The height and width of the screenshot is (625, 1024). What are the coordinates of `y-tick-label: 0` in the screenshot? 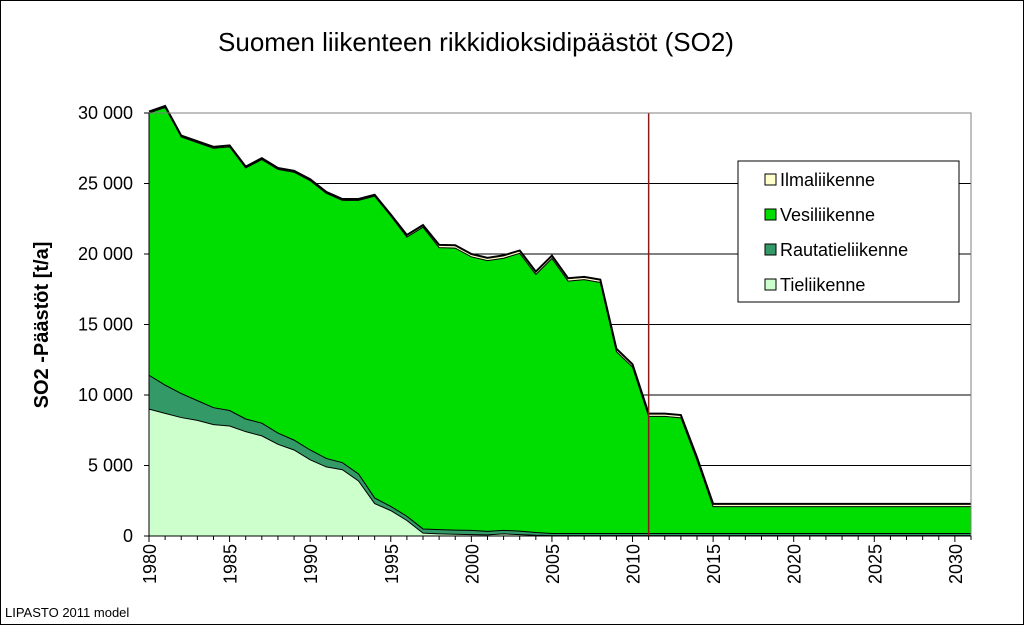 It's located at (128, 536).